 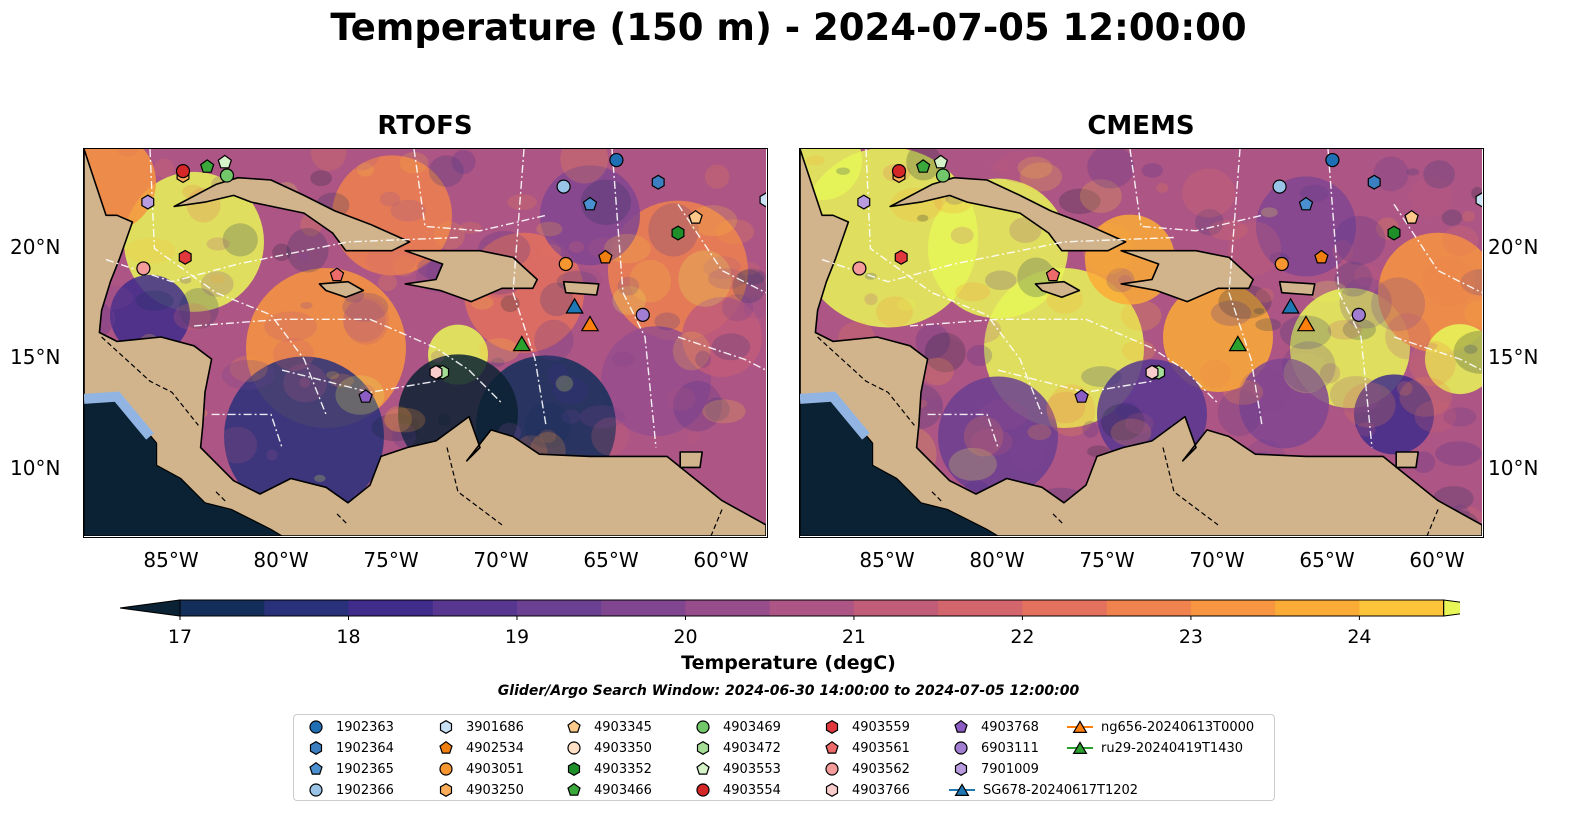 What do you see at coordinates (1107, 560) in the screenshot?
I see `lon-tick-label: 75°W` at bounding box center [1107, 560].